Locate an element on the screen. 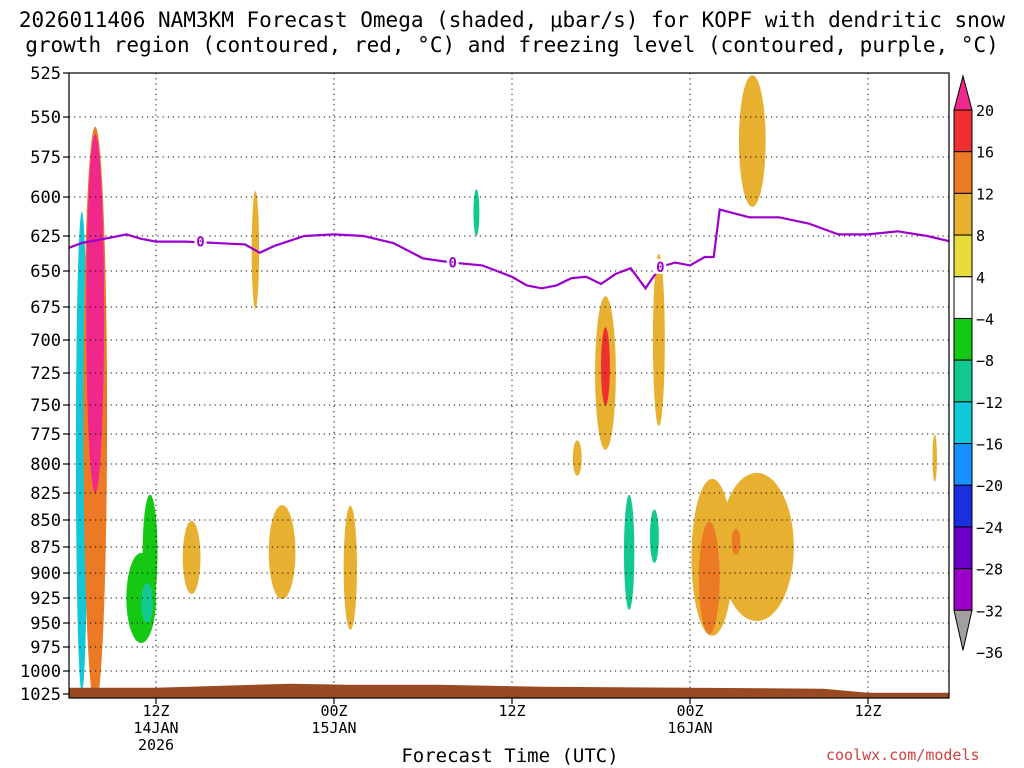  x-axis-label: Forecast Time (UTC) is located at coordinates (510, 756).